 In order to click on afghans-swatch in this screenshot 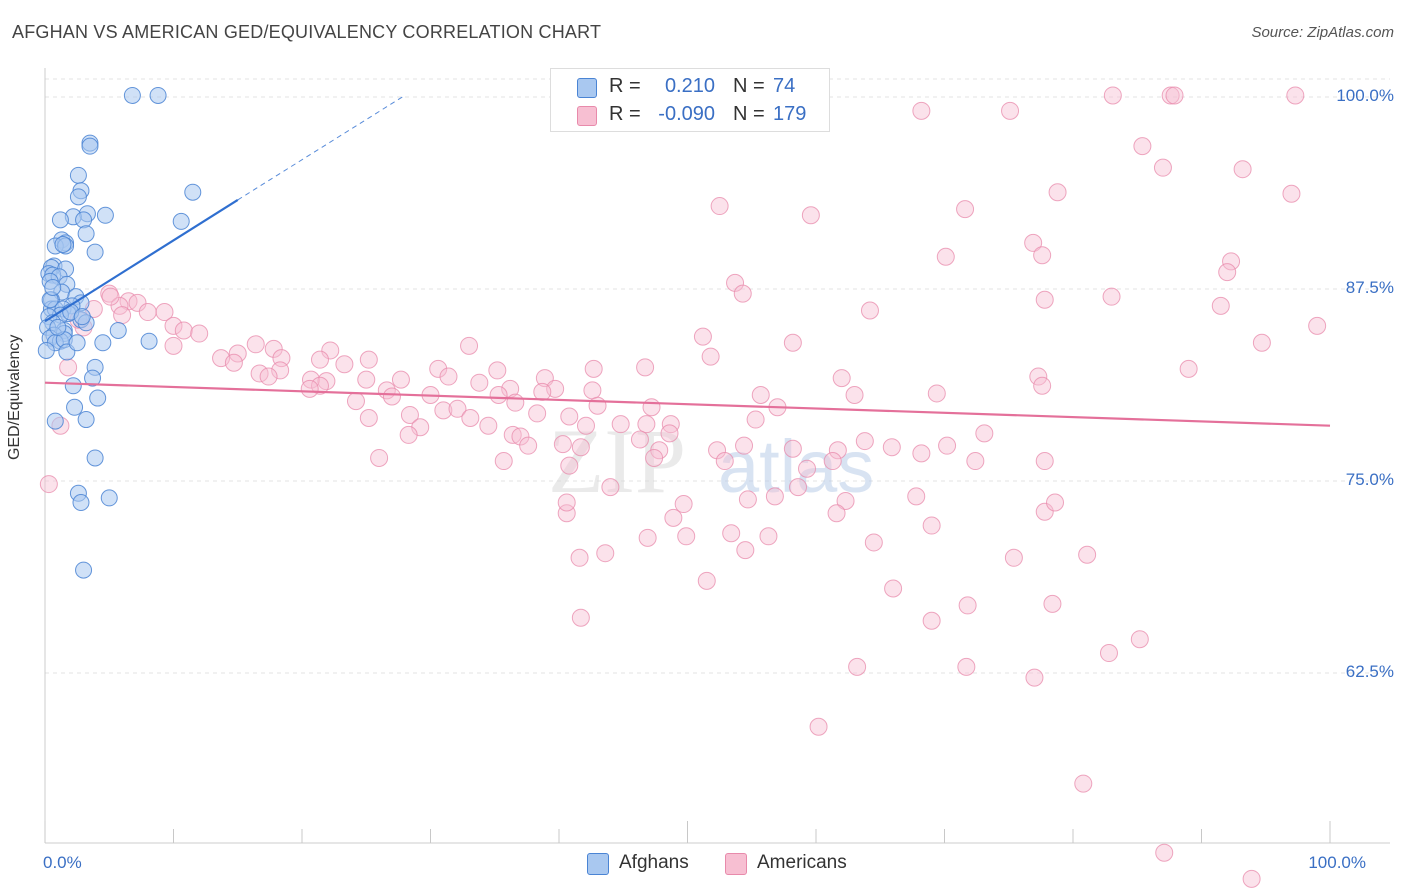, I will do `click(587, 88)`.